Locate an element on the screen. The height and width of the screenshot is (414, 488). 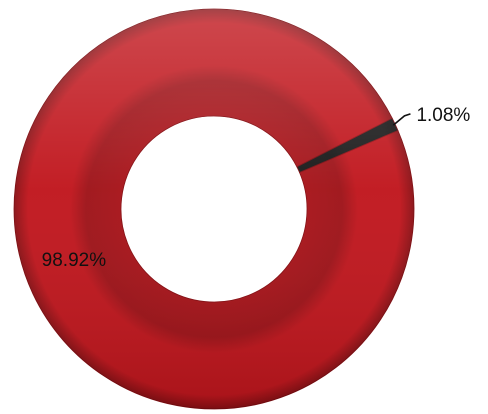
data-label-1: 1.08% is located at coordinates (443, 115).